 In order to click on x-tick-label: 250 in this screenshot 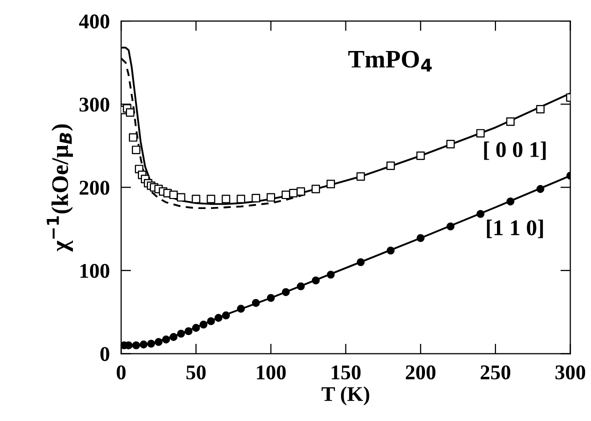, I will do `click(495, 372)`.